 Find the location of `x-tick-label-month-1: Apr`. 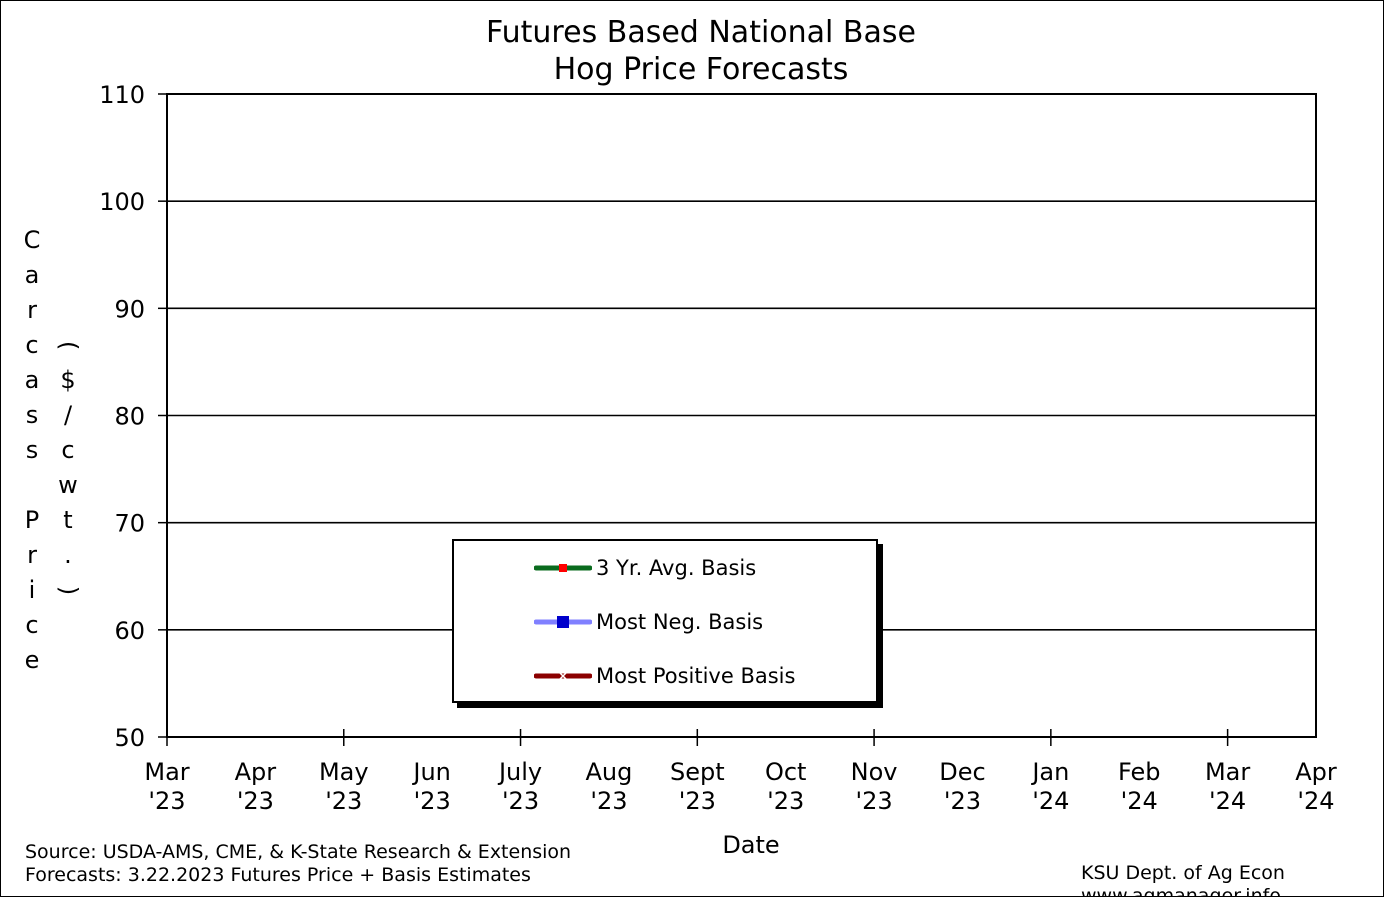

x-tick-label-month-1: Apr is located at coordinates (256, 772).